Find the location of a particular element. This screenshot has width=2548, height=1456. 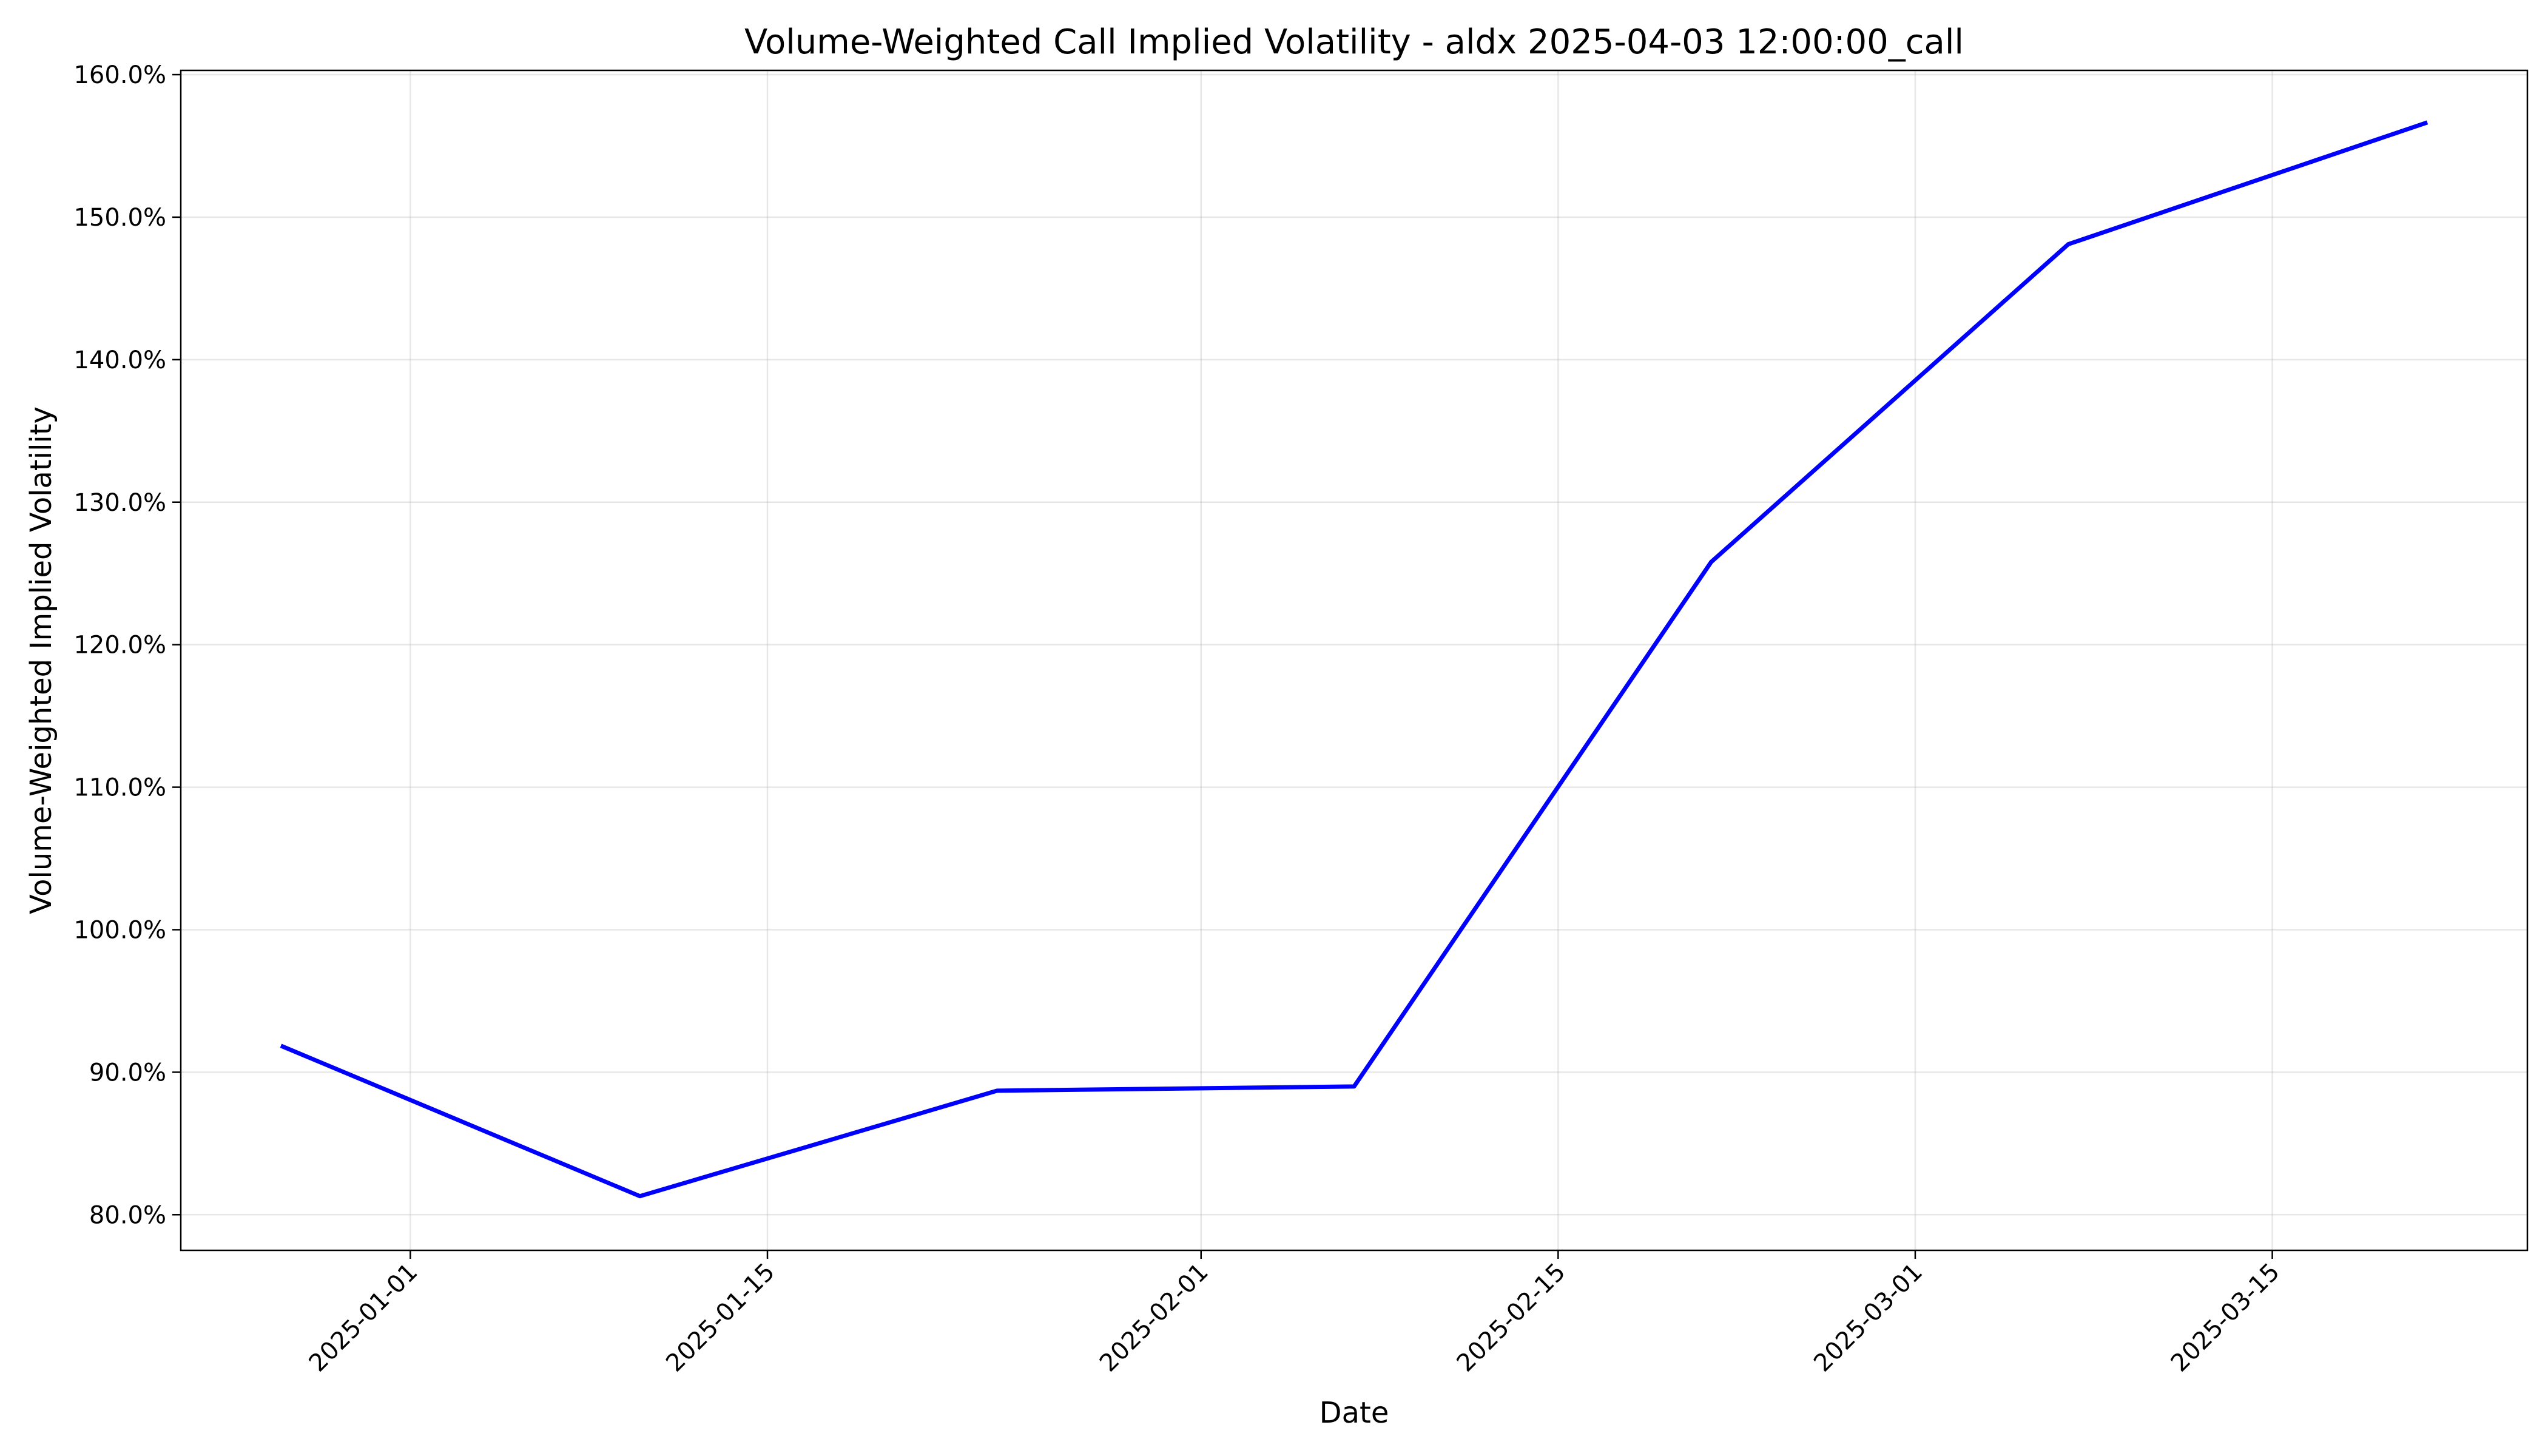

x-axis-label: Date is located at coordinates (1354, 1413).